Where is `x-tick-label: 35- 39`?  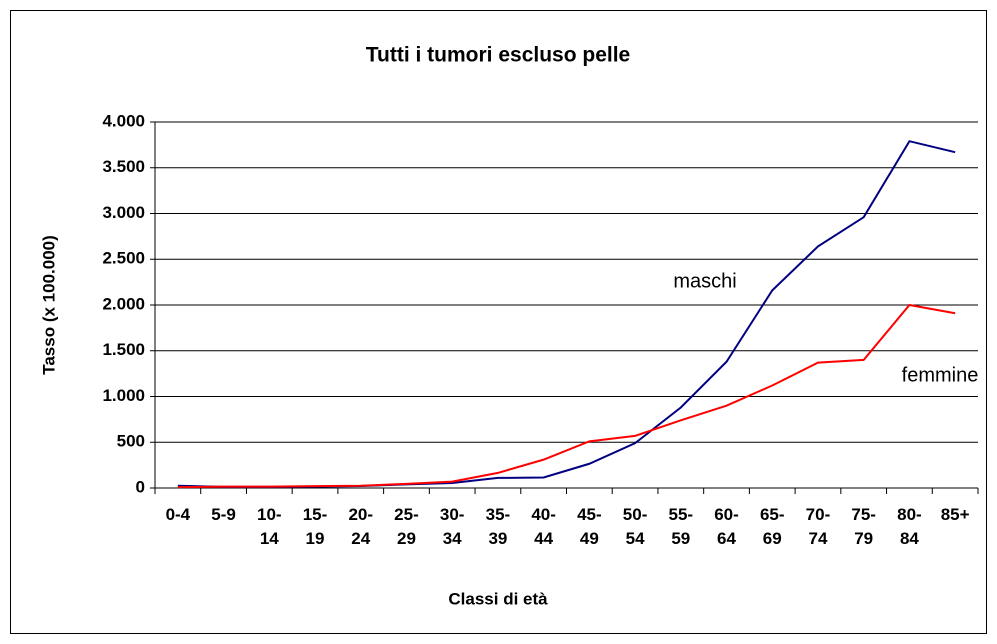
x-tick-label: 35- 39 is located at coordinates (498, 526).